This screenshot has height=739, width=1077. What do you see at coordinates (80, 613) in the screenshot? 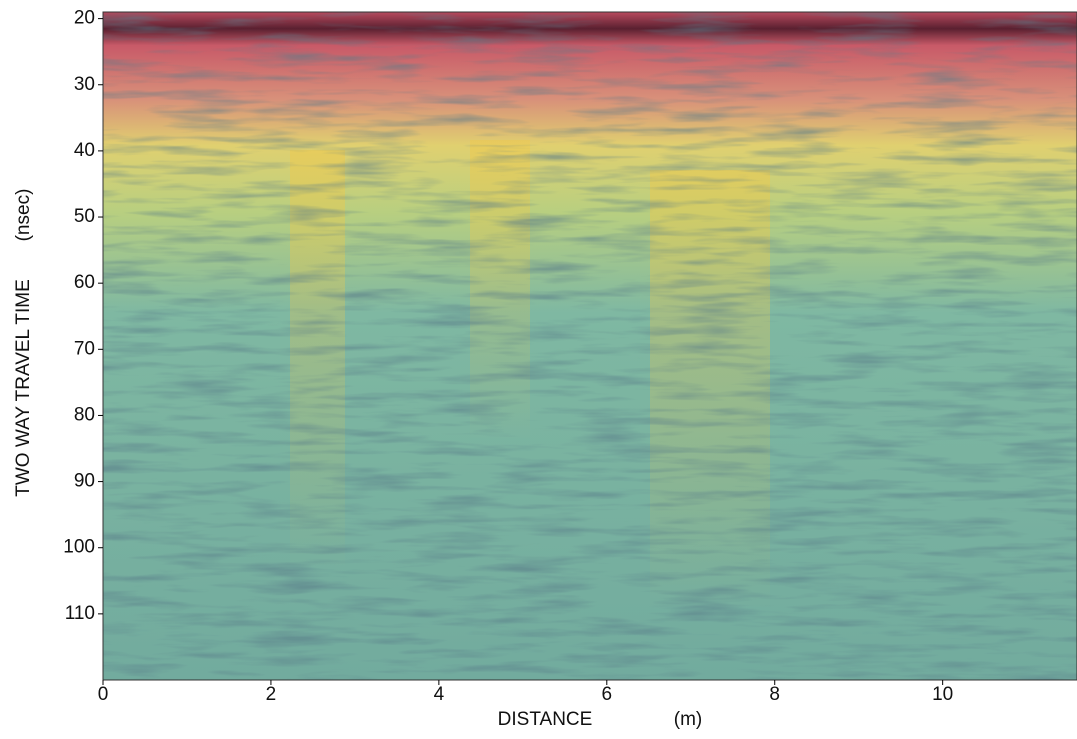
I see `y-tick-label: 110` at bounding box center [80, 613].